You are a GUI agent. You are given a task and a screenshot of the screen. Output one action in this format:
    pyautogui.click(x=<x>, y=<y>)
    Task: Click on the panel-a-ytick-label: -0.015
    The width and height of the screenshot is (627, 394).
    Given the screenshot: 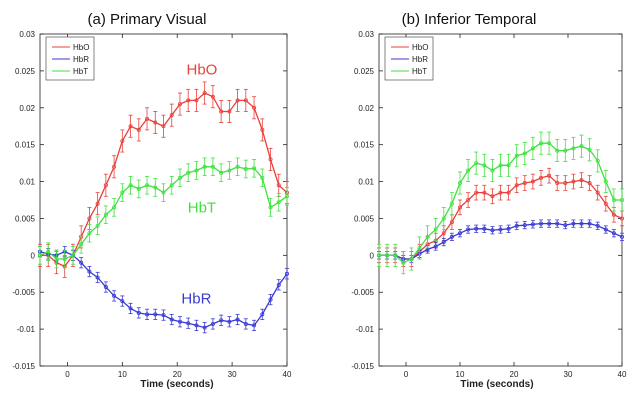 What is the action you would take?
    pyautogui.click(x=23, y=366)
    